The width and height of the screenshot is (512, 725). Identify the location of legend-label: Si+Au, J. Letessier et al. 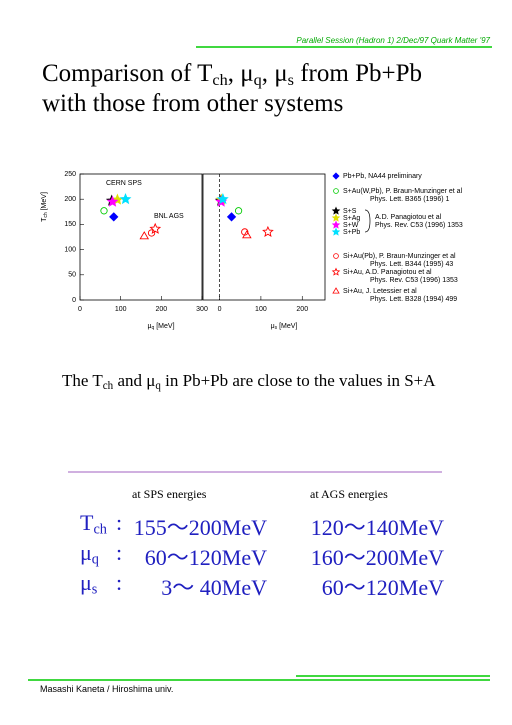
(380, 291).